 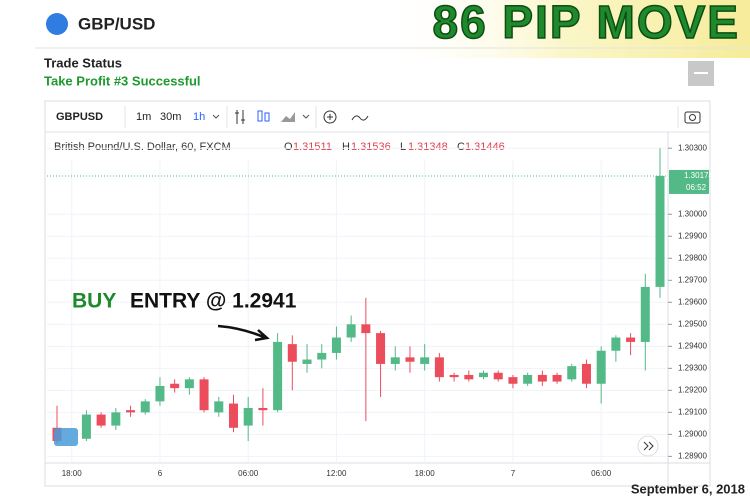 I want to click on symbol-icon, so click(x=57, y=24).